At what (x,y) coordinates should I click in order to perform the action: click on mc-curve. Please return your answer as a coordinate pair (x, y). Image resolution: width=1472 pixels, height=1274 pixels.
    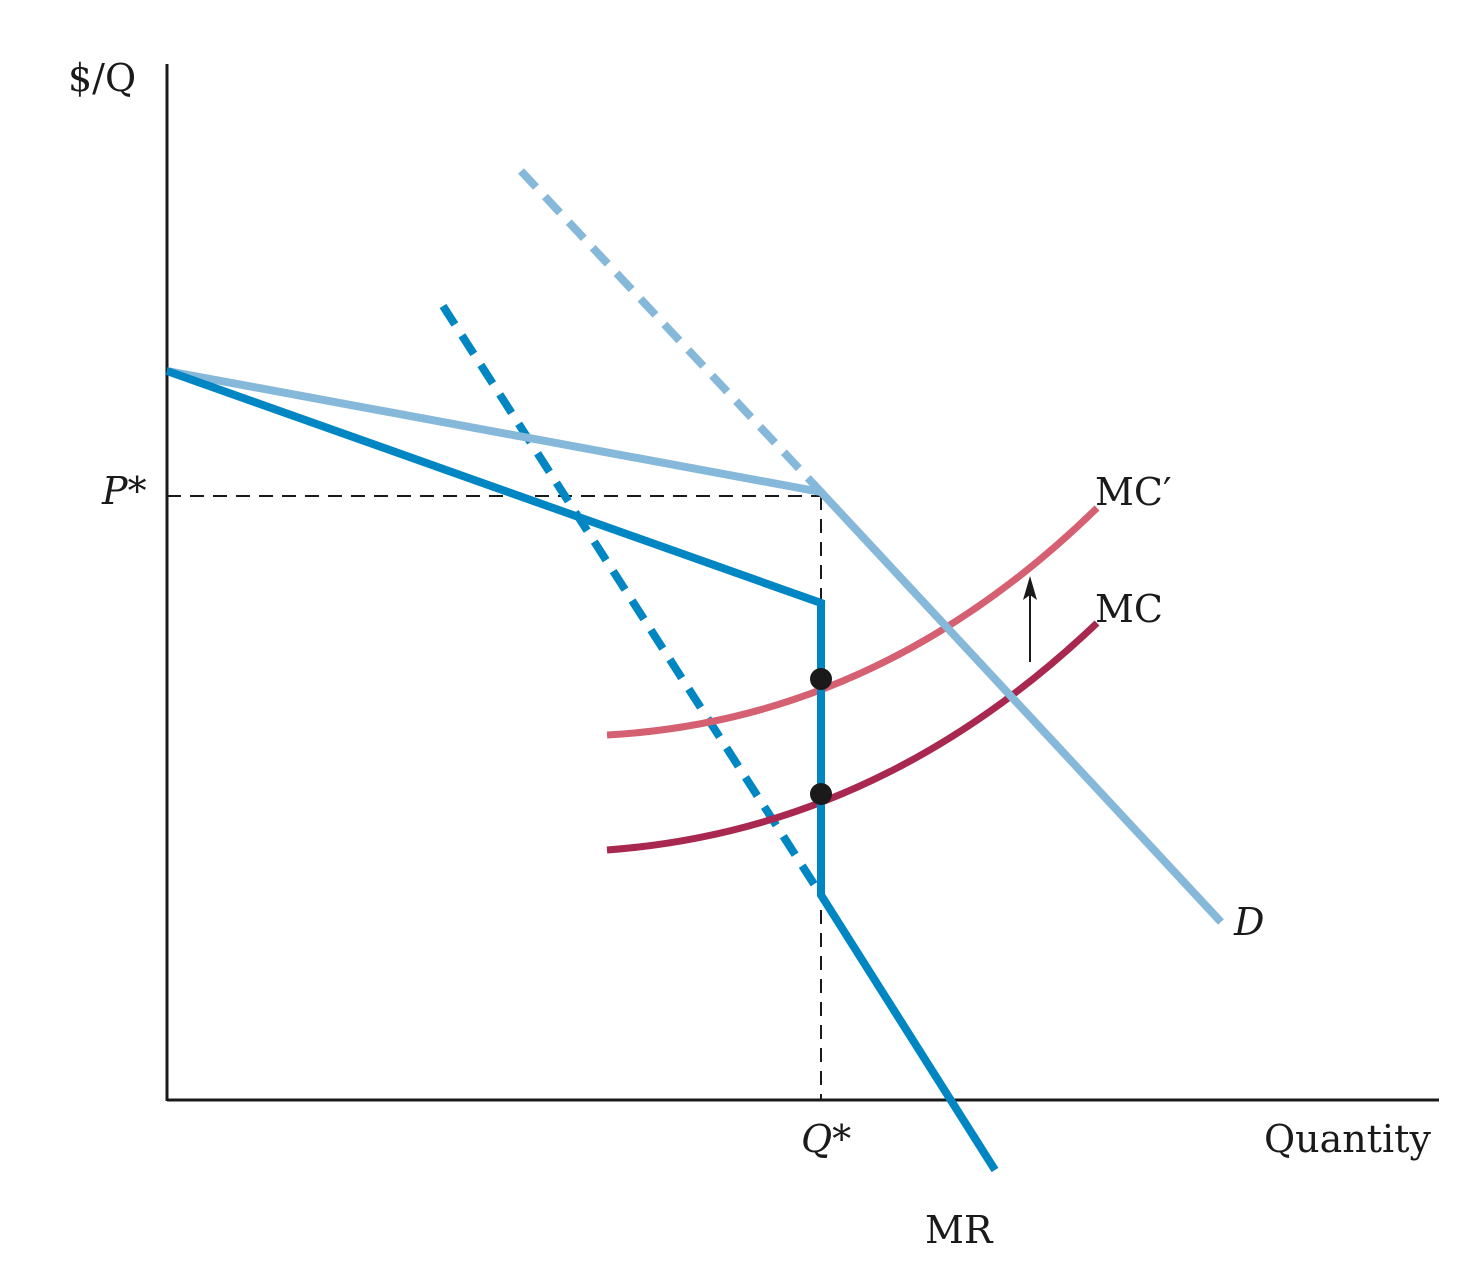
    Looking at the image, I should click on (853, 737).